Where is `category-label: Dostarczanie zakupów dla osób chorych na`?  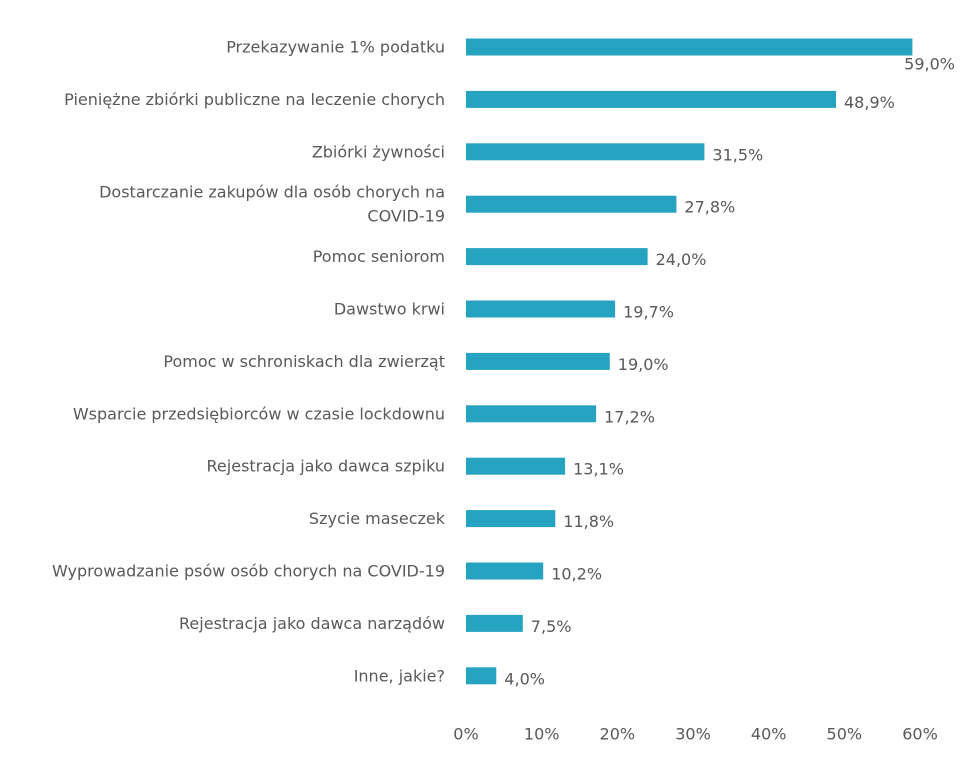 category-label: Dostarczanie zakupów dla osób chorych na is located at coordinates (272, 192).